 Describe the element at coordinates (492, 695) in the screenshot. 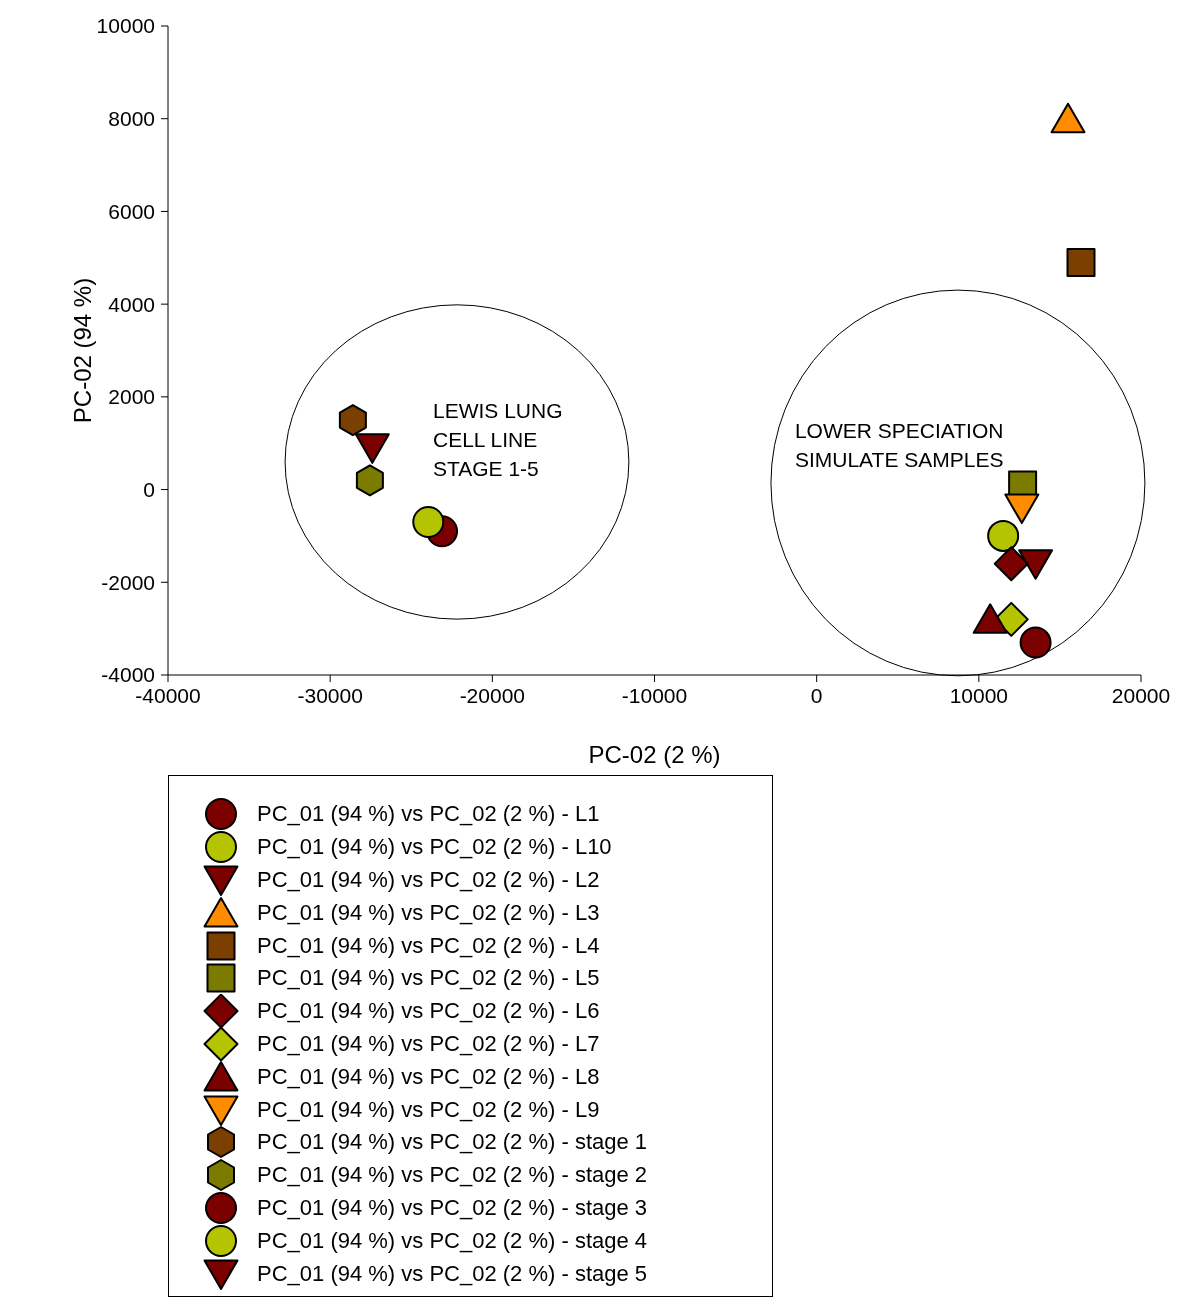

I see `x-tick-label: -20000` at that location.